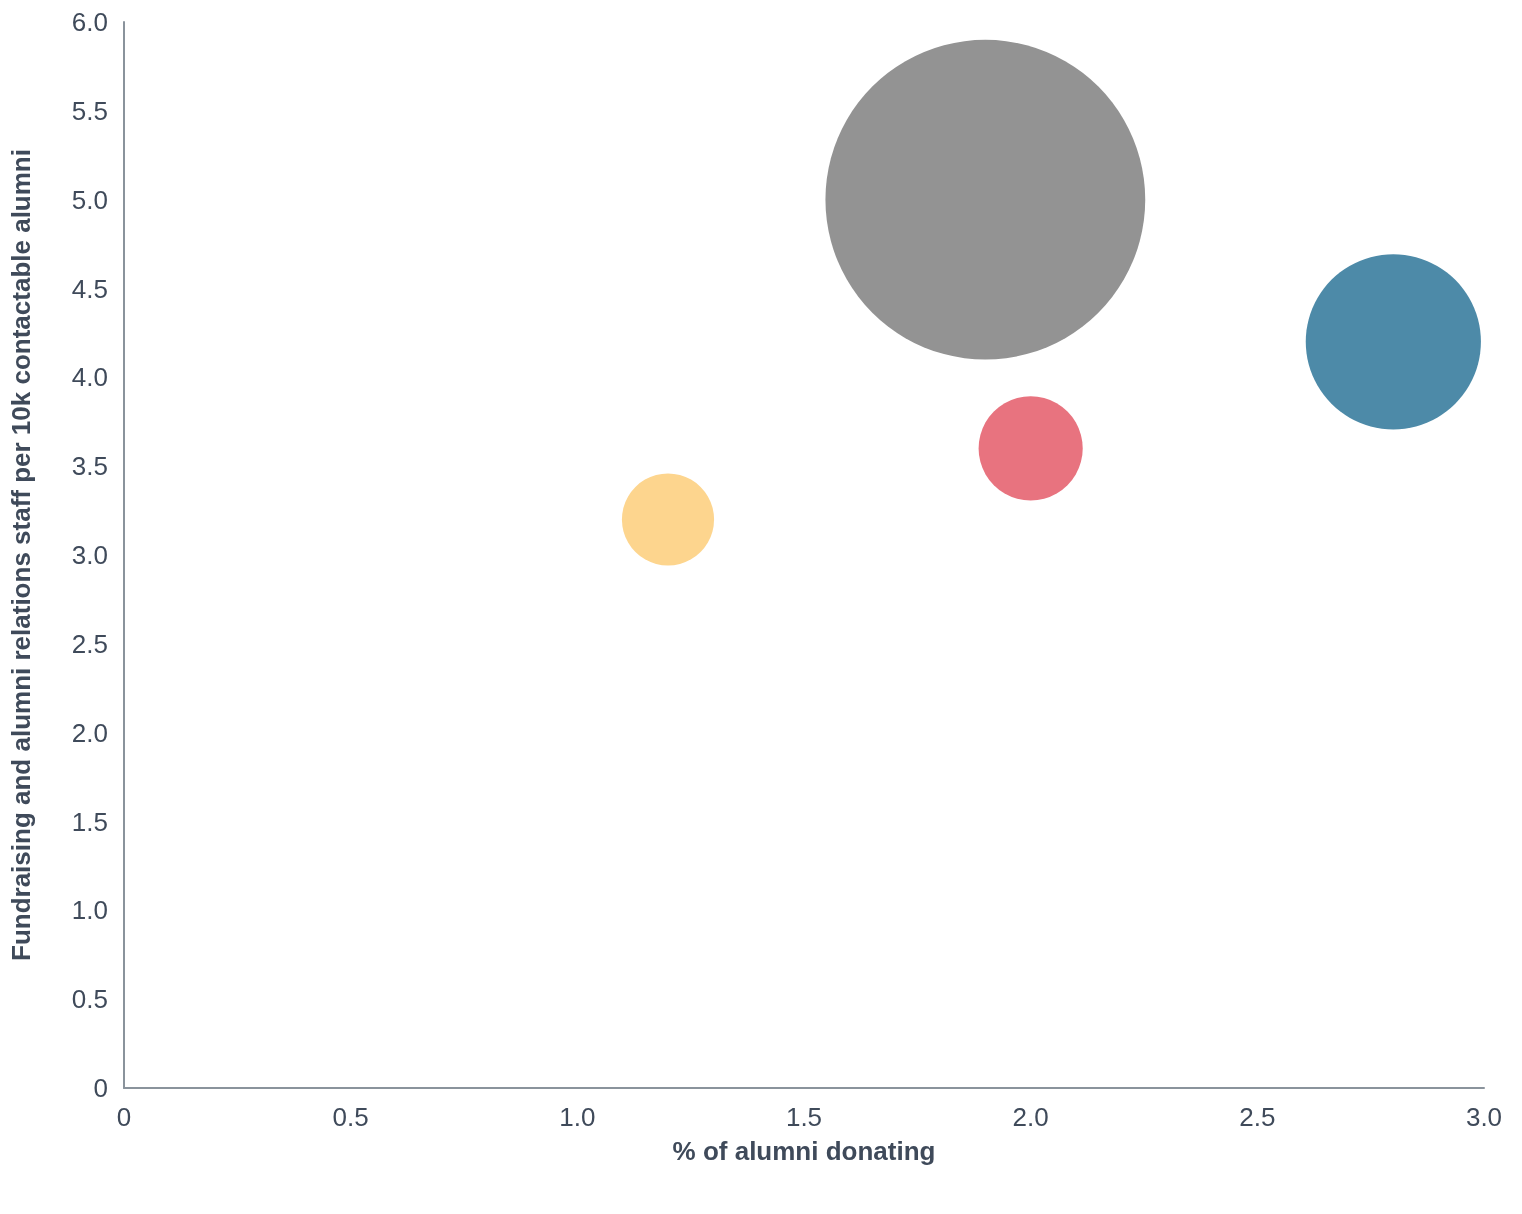 This screenshot has width=1522, height=1214. Describe the element at coordinates (124, 1117) in the screenshot. I see `x-tick-label: 0` at that location.